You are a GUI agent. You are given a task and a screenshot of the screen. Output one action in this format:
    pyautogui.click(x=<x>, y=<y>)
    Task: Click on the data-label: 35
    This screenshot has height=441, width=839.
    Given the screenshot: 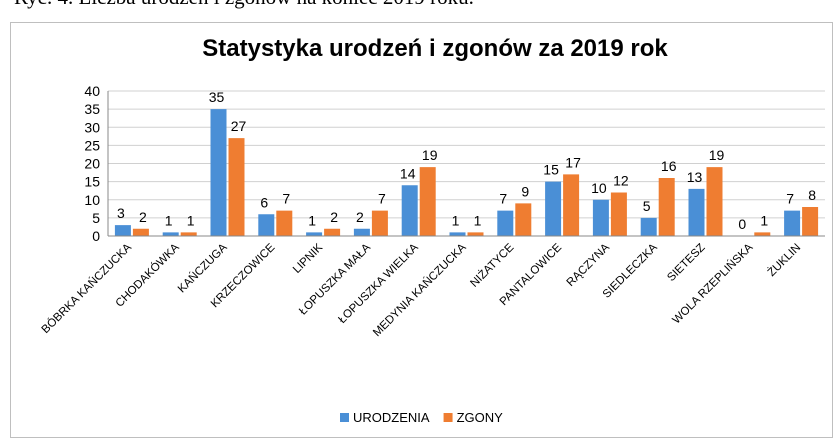 What is the action you would take?
    pyautogui.click(x=217, y=97)
    